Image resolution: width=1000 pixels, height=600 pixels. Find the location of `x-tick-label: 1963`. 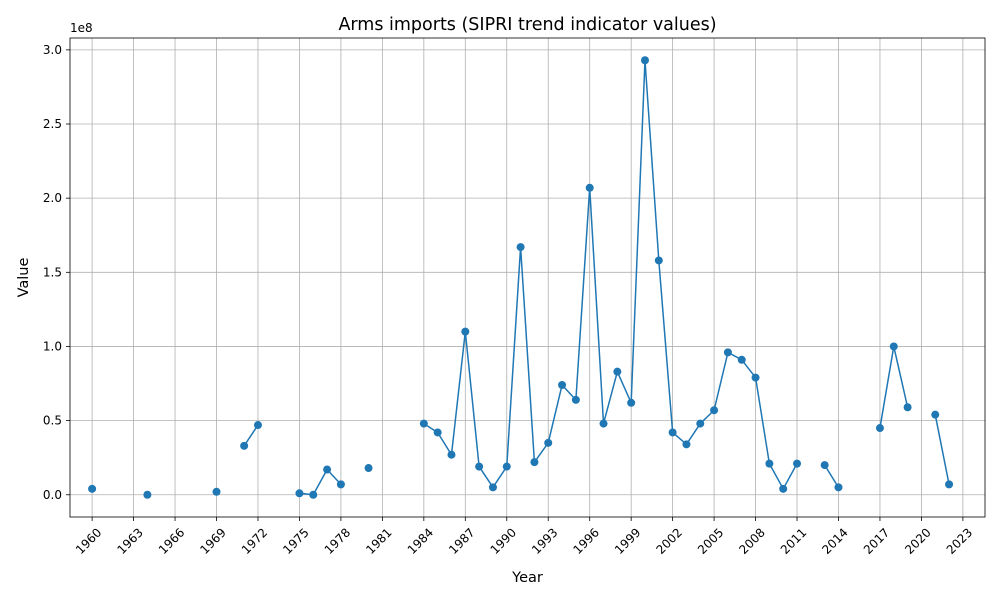

x-tick-label: 1963 is located at coordinates (129, 540).